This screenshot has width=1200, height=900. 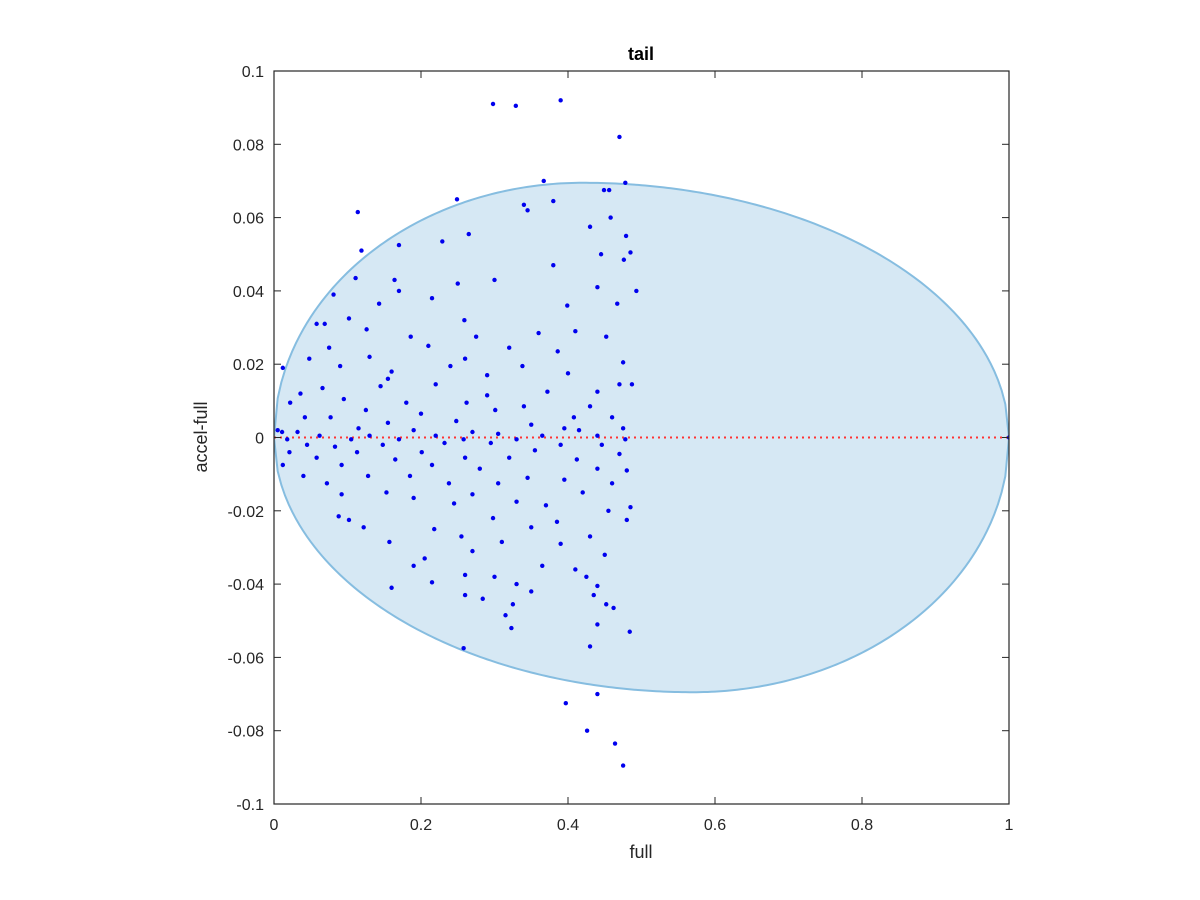 I want to click on y-tick-label: -0.06, so click(x=246, y=658).